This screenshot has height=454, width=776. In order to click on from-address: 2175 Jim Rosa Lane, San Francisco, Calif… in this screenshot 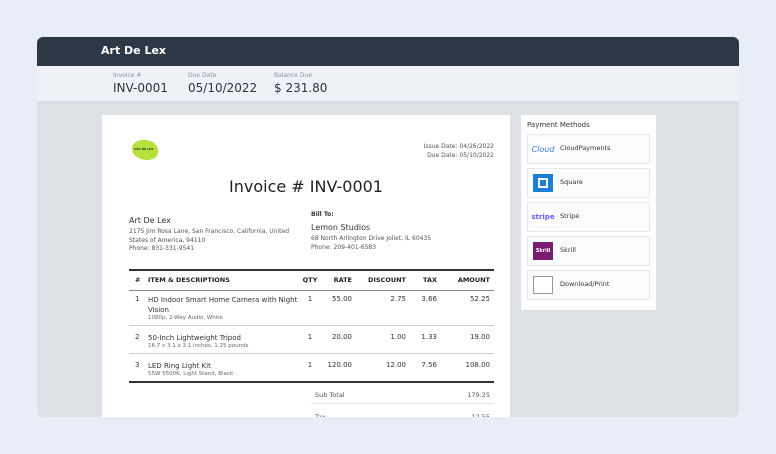, I will do `click(209, 236)`.